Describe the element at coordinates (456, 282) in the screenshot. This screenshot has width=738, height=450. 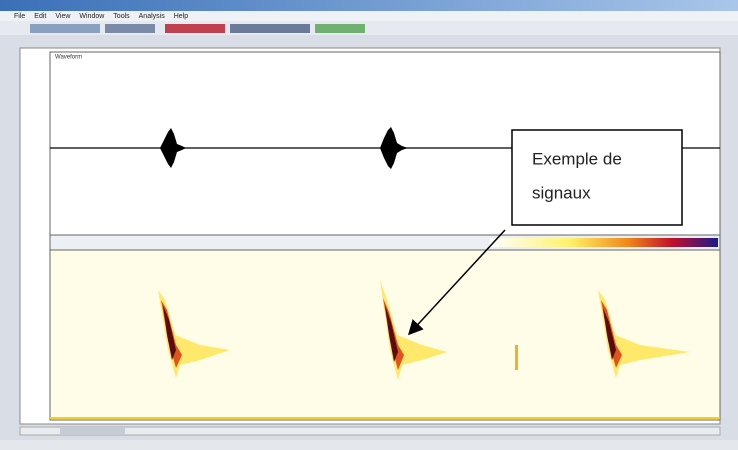
I see `annotation-arrow` at that location.